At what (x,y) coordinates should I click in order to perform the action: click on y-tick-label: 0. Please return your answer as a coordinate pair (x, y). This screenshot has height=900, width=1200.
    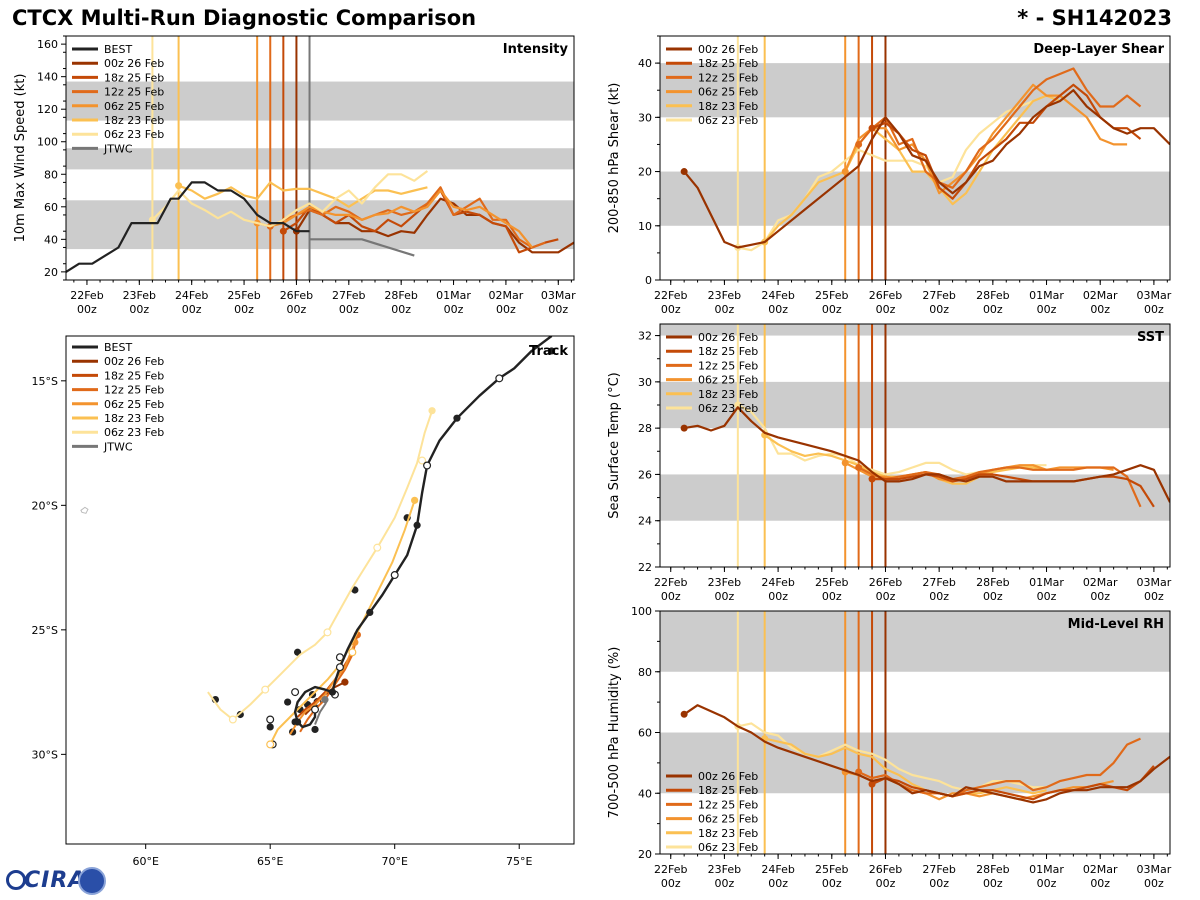
    Looking at the image, I should click on (648, 280).